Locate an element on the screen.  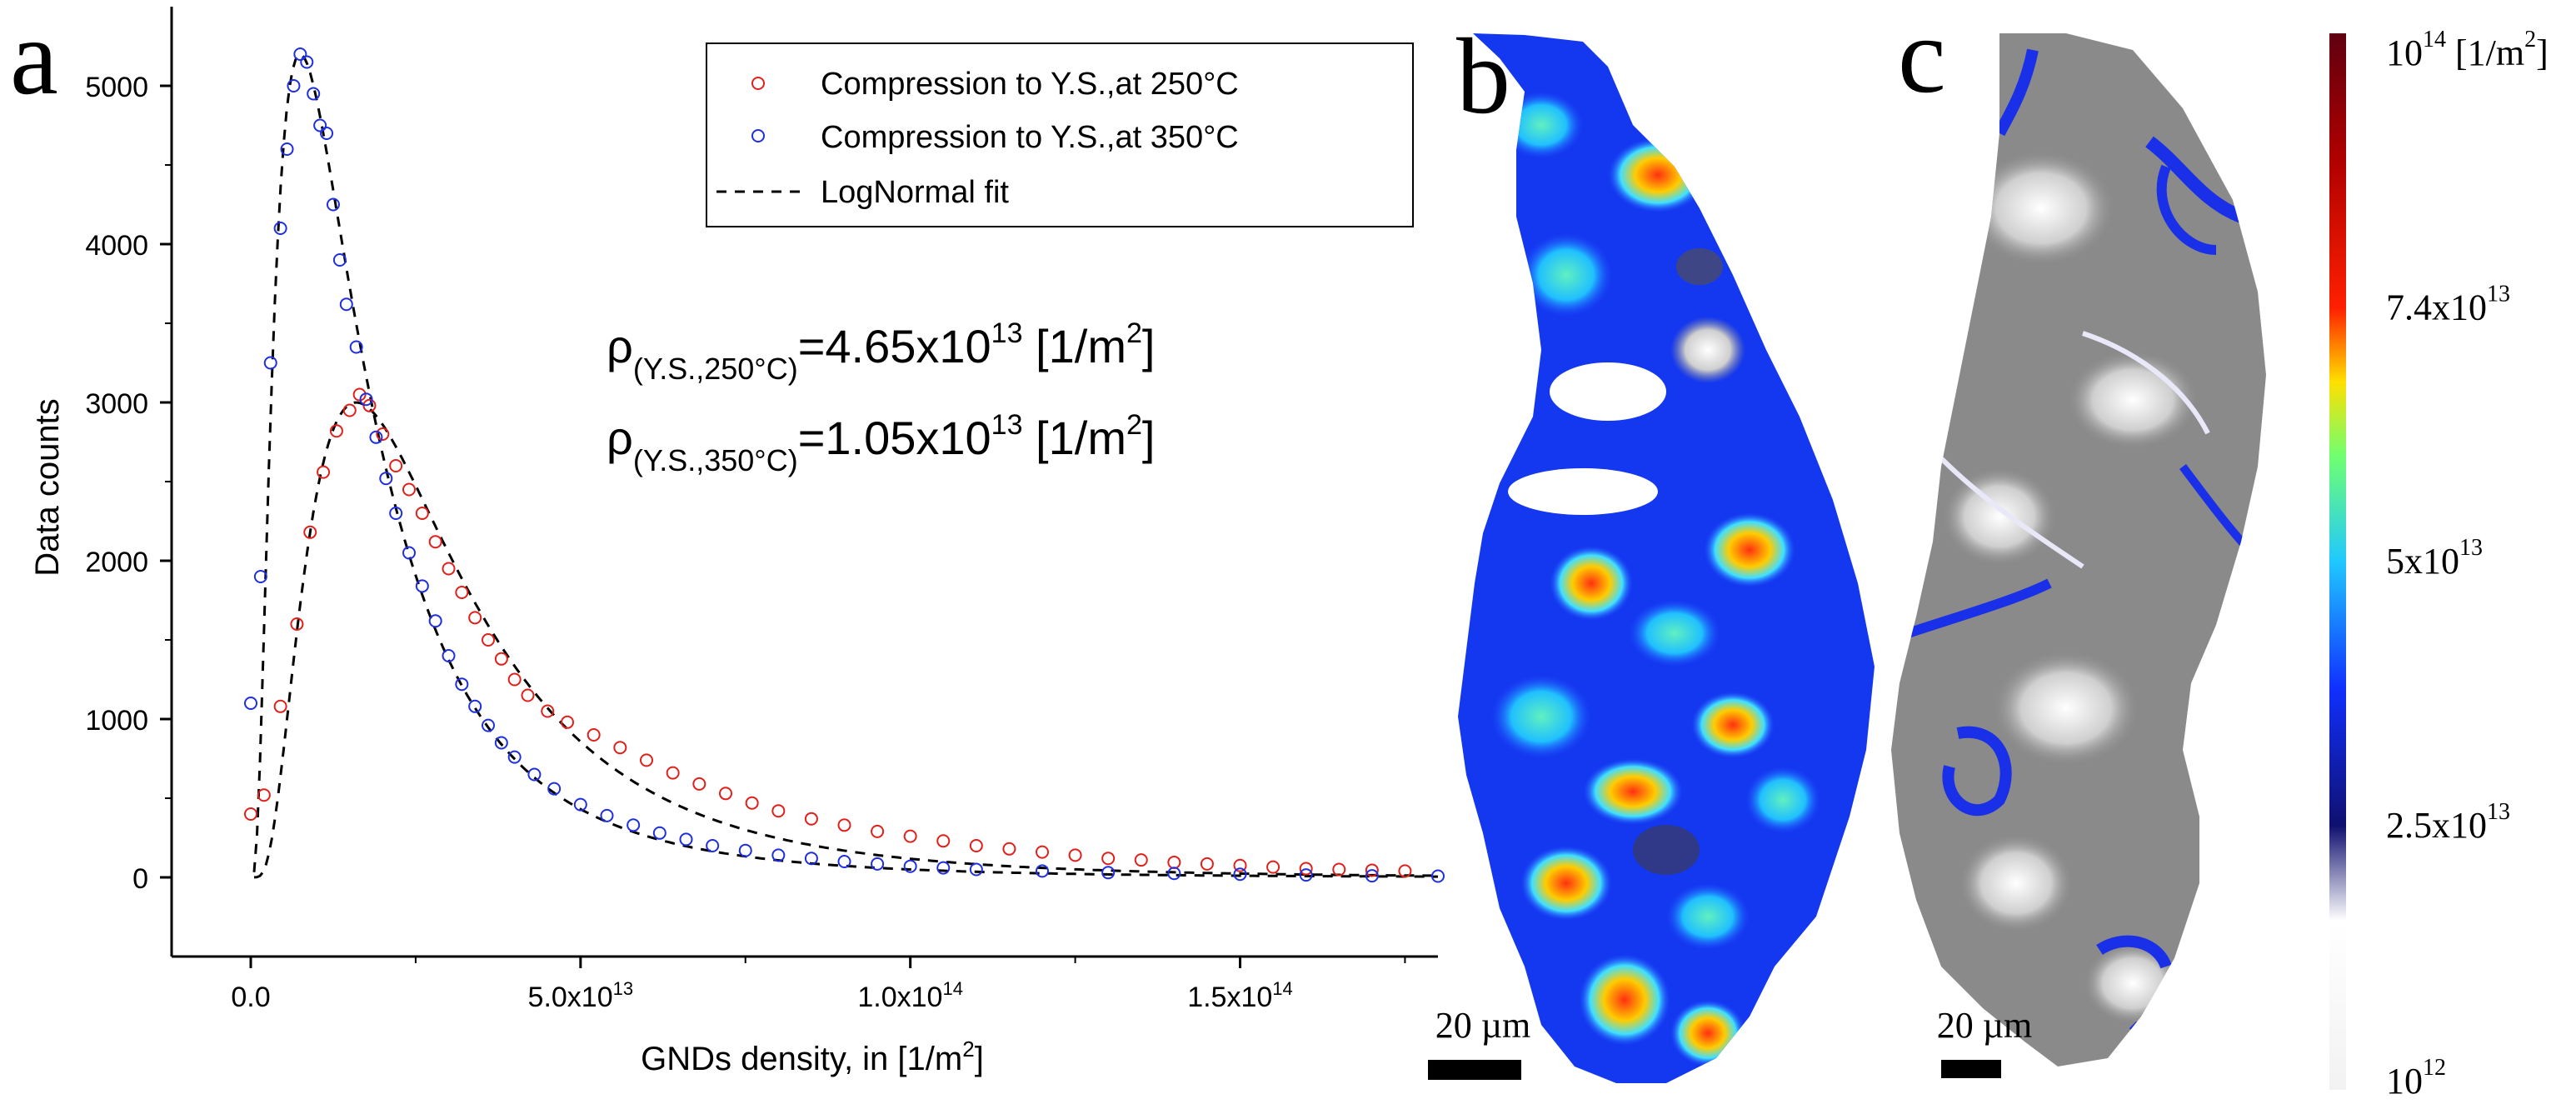
y-tick-label: 2000 is located at coordinates (116, 562).